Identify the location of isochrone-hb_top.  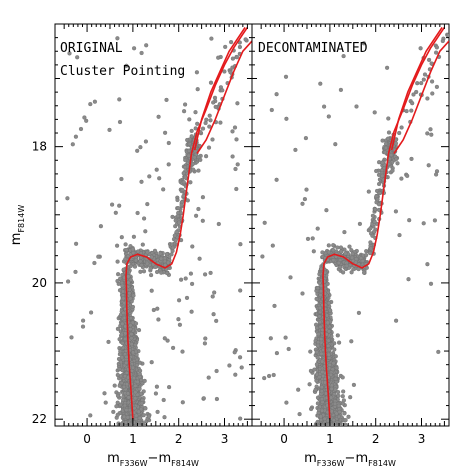
(416, 88).